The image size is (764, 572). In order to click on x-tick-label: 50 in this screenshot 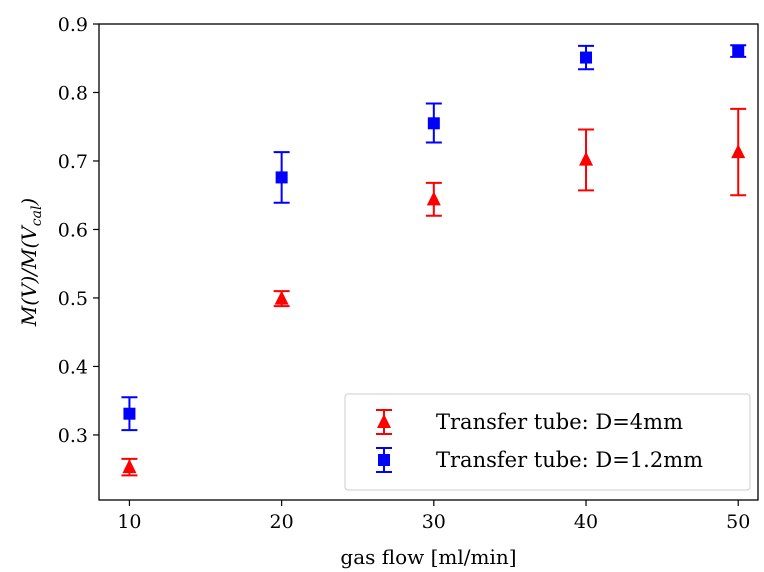, I will do `click(738, 522)`.